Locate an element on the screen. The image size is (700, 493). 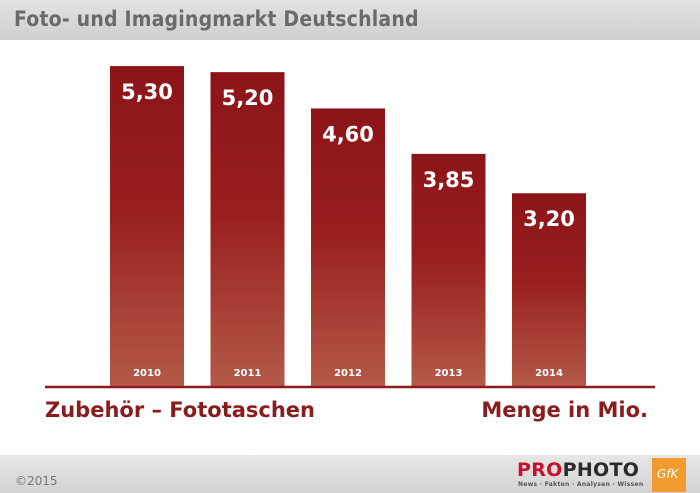
bar-value-label: 4,60 is located at coordinates (348, 134).